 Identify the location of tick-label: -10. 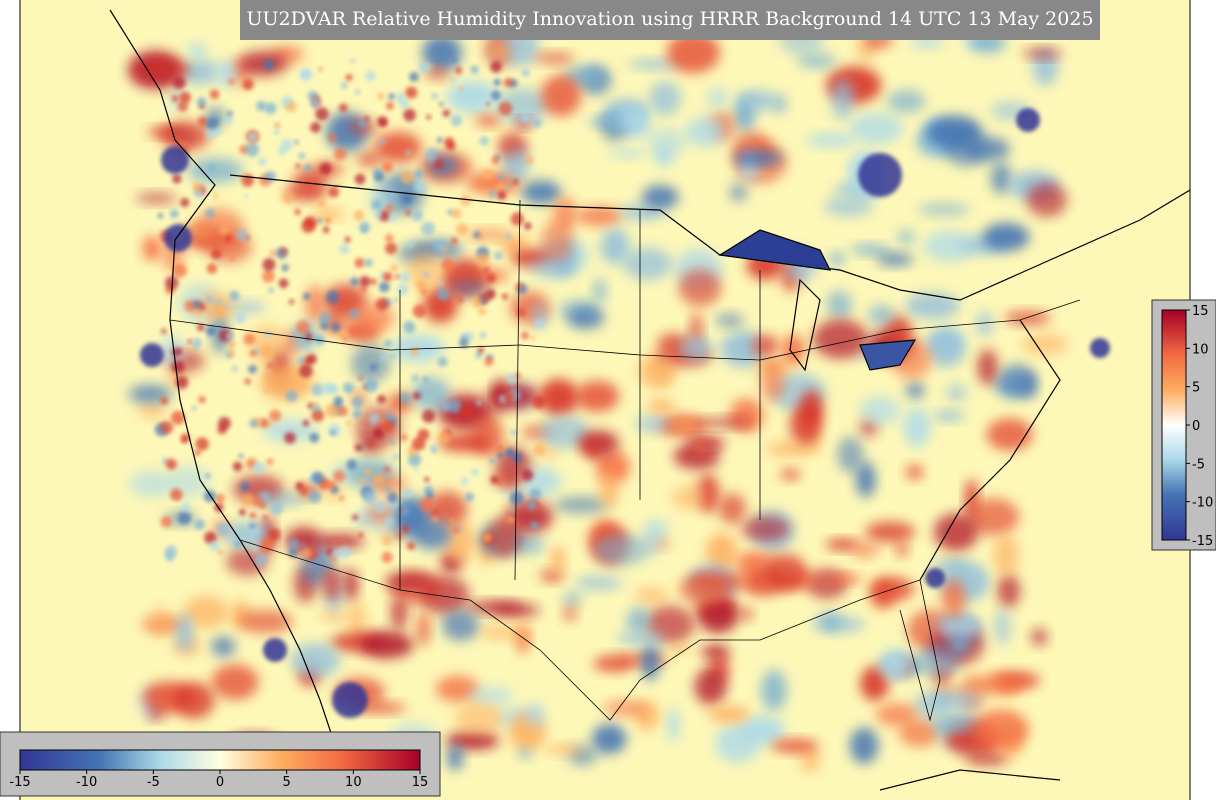
(86, 782).